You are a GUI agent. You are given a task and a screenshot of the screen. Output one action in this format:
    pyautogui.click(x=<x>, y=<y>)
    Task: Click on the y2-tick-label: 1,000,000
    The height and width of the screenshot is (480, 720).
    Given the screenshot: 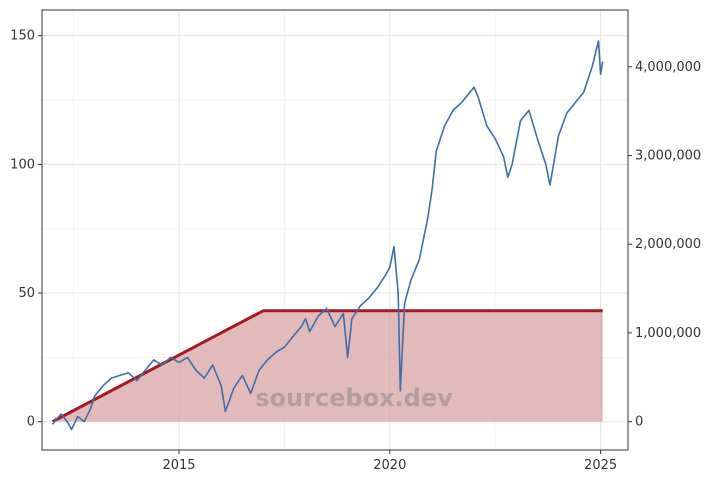 What is the action you would take?
    pyautogui.click(x=668, y=333)
    